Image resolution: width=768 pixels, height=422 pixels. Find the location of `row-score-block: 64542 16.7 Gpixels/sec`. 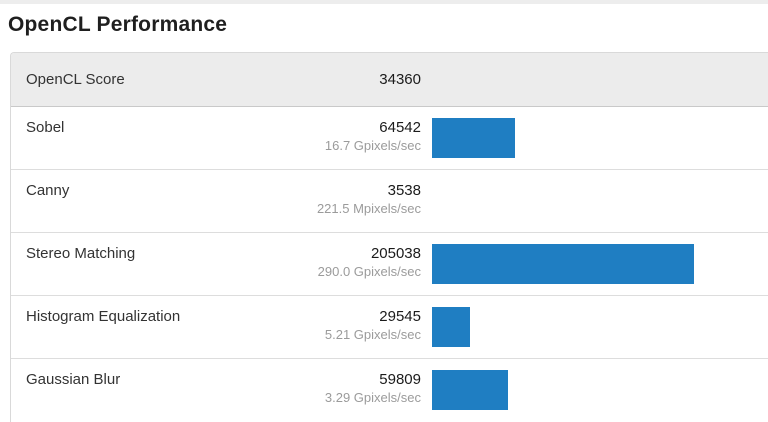

row-score-block: 64542 16.7 Gpixels/sec is located at coordinates (346, 138).